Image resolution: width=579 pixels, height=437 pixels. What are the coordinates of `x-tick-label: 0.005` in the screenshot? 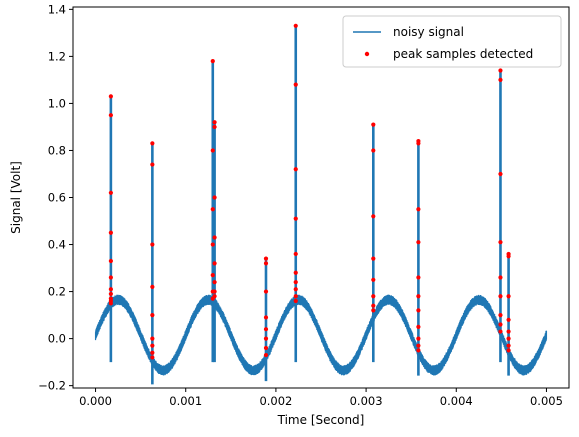 It's located at (546, 401).